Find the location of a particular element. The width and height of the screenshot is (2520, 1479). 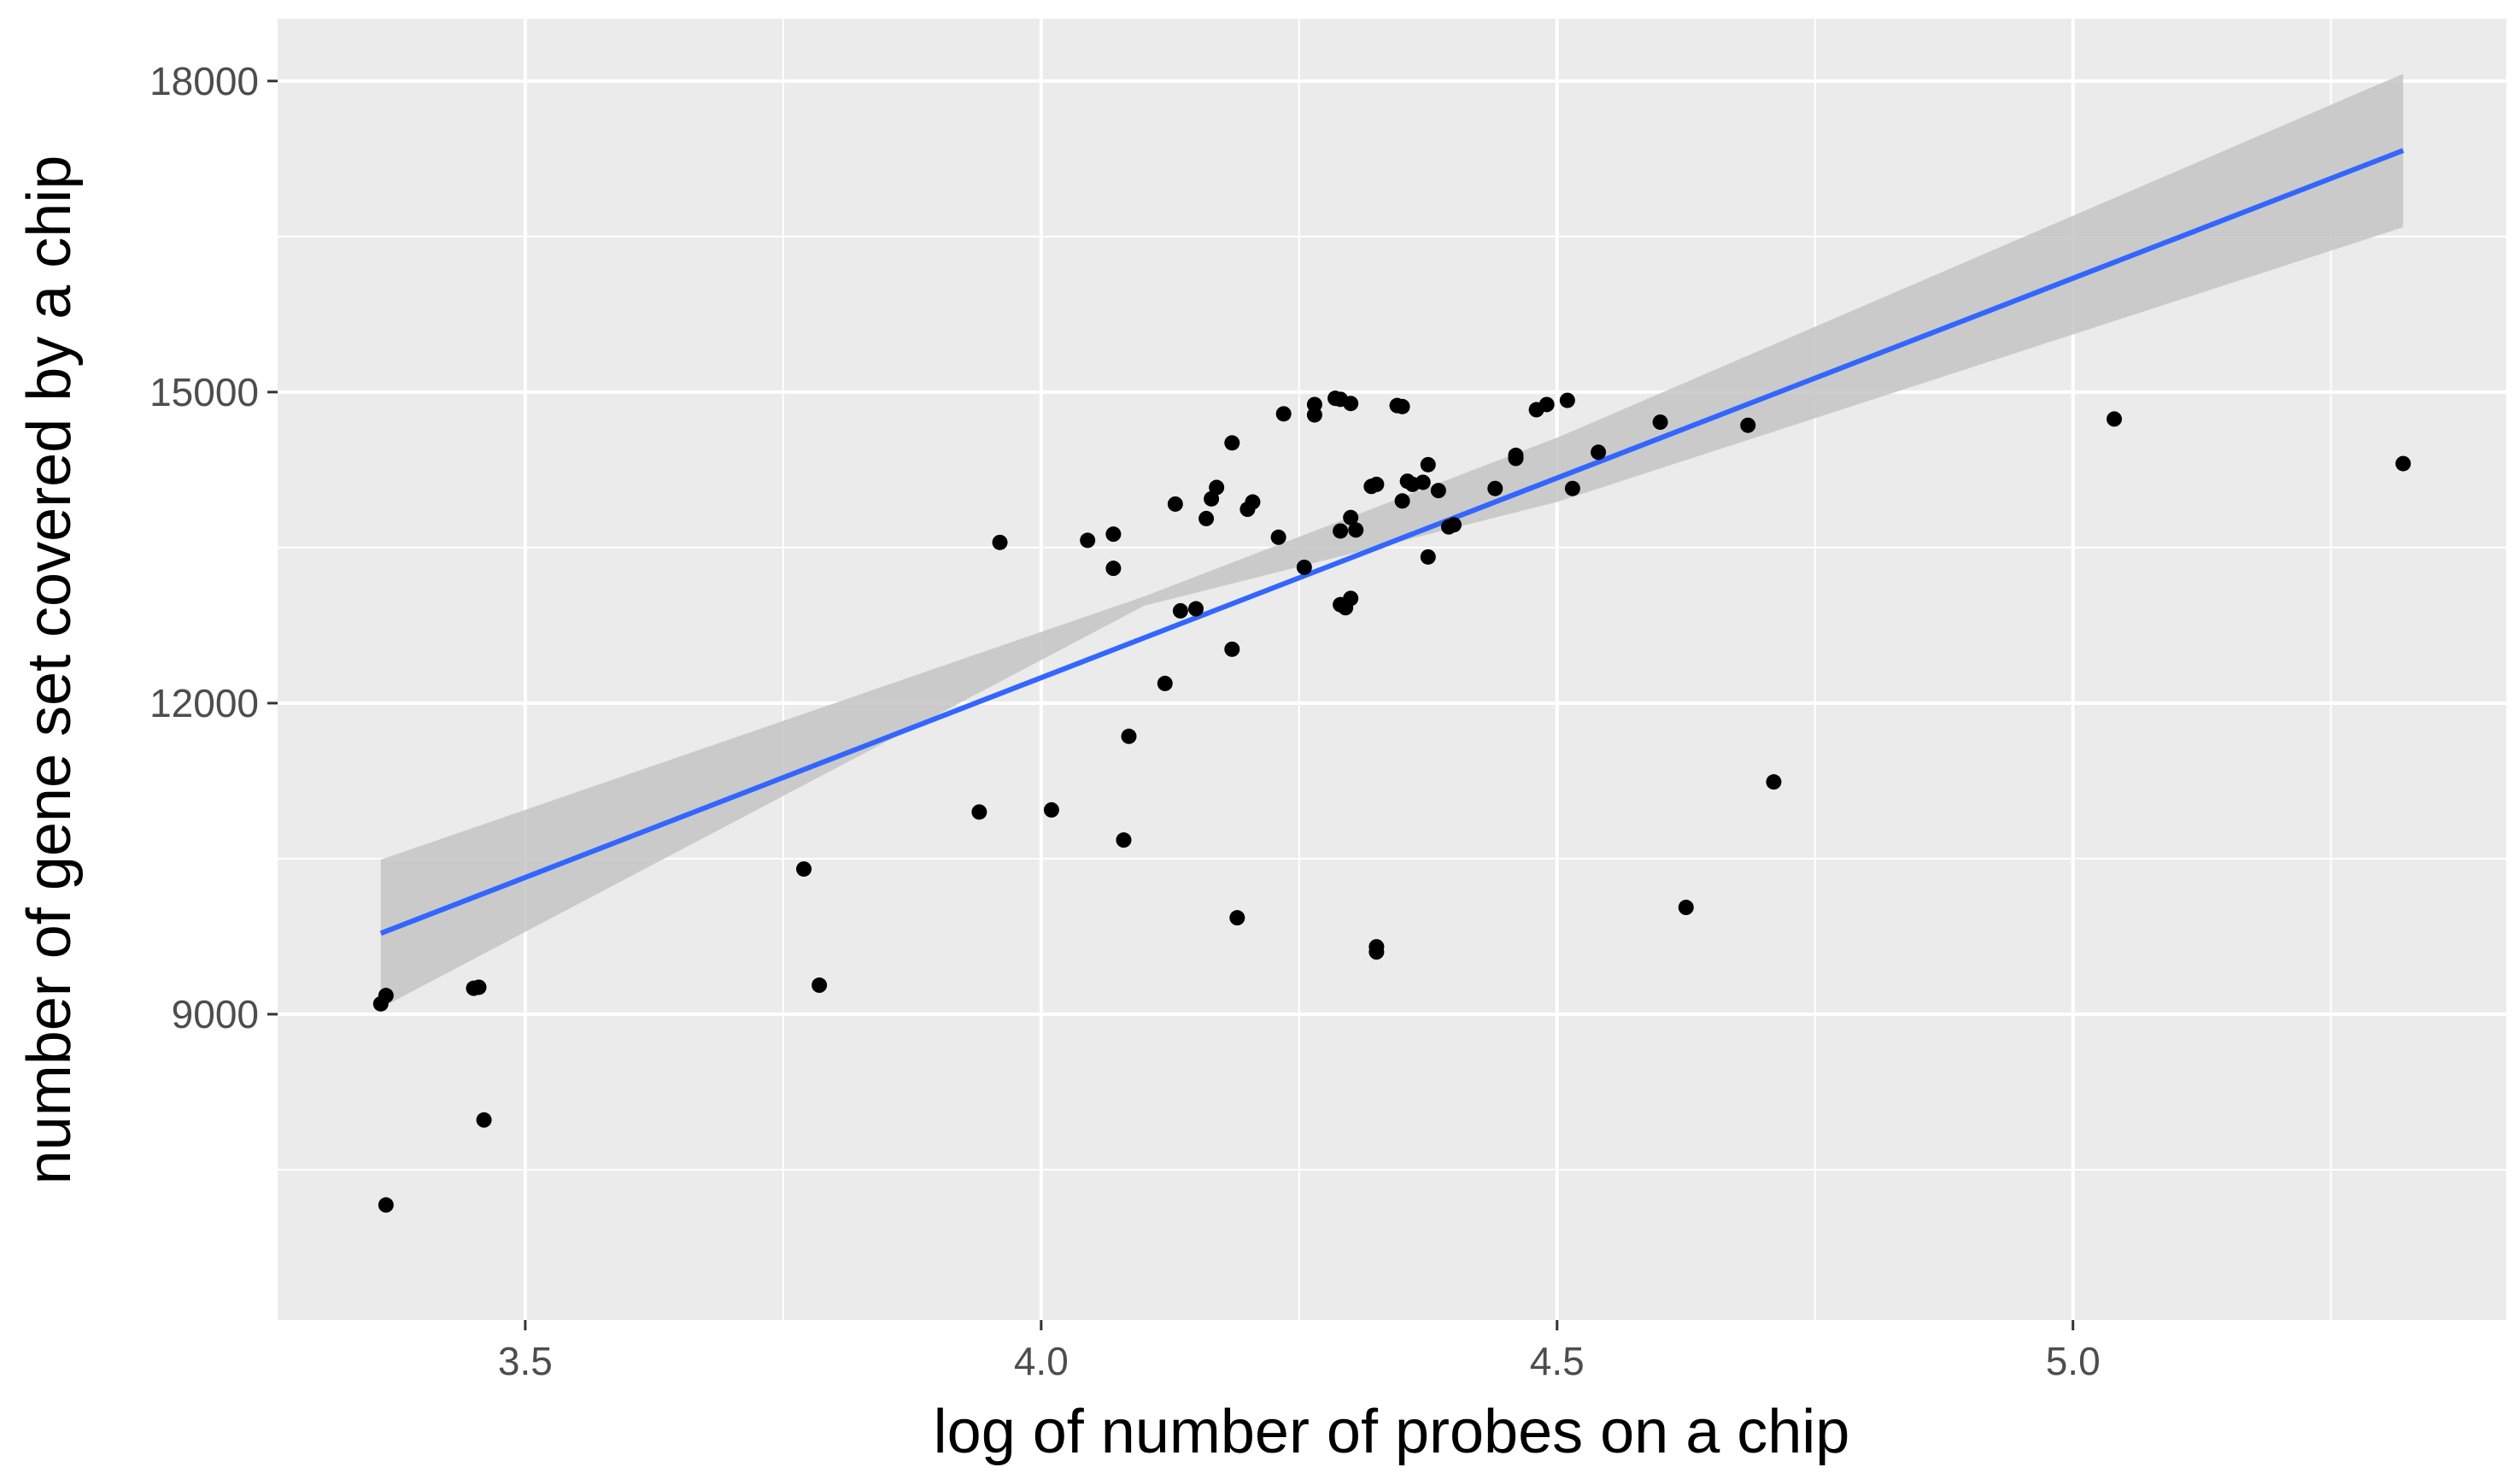

y-tick-labels: 9000 12000 15000 18000 is located at coordinates (204, 547).